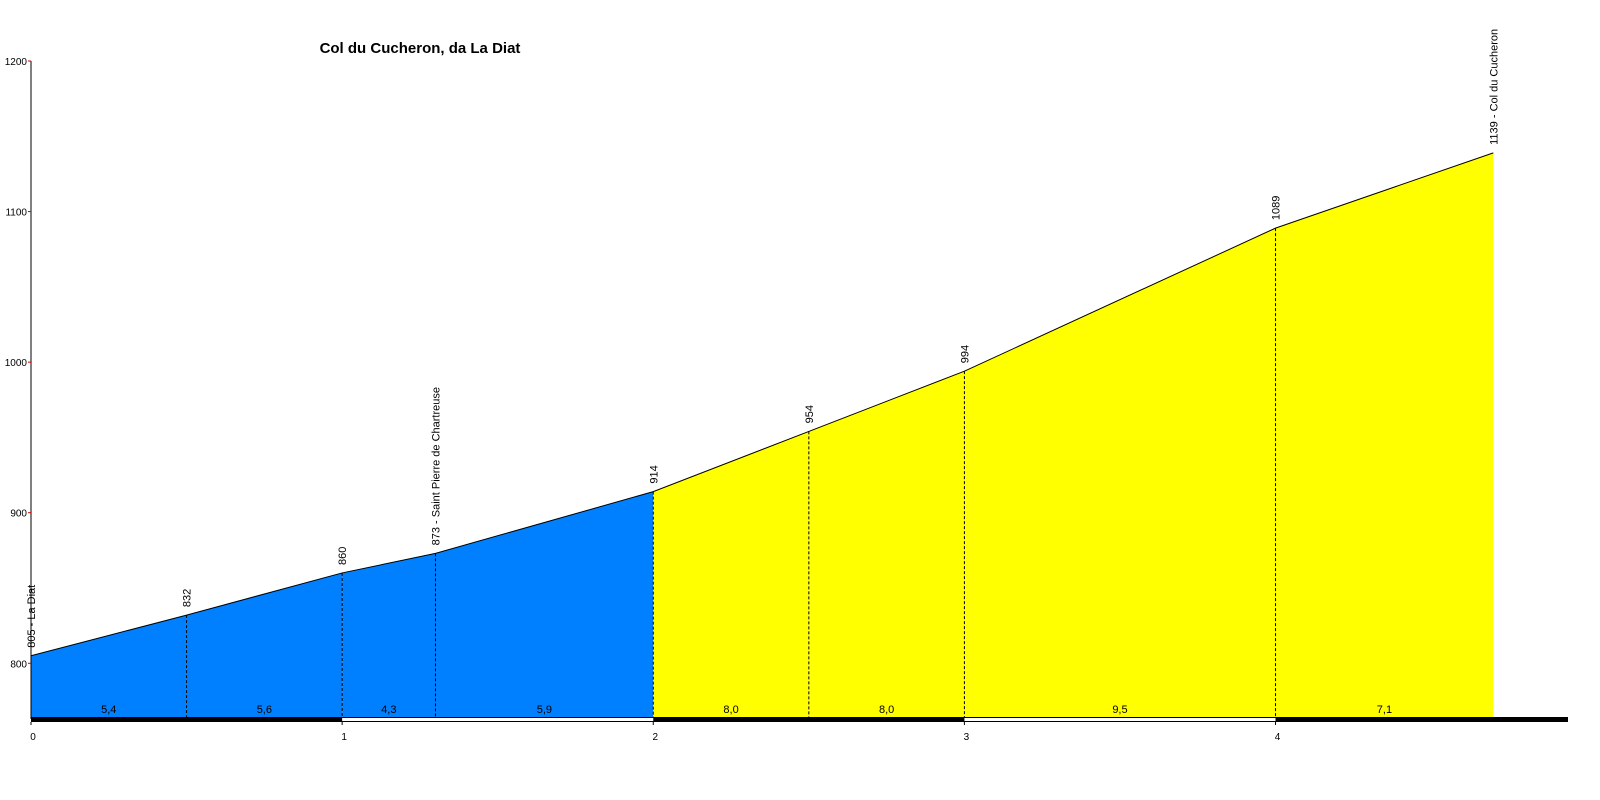 This screenshot has height=800, width=1600. What do you see at coordinates (16, 62) in the screenshot?
I see `y-tick-label: 1200` at bounding box center [16, 62].